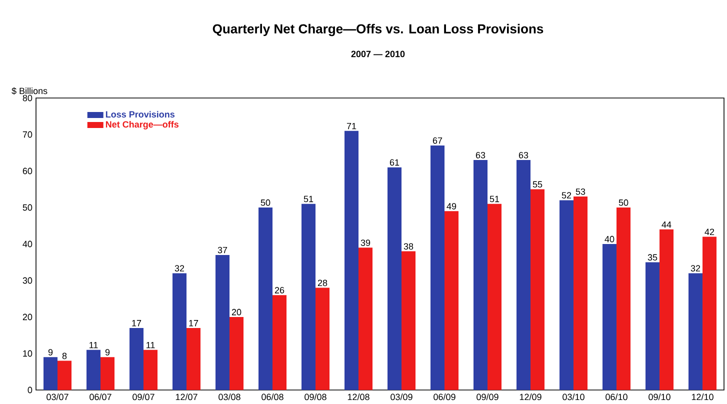 The image size is (727, 404). Describe the element at coordinates (409, 246) in the screenshot. I see `data-label: 38` at that location.